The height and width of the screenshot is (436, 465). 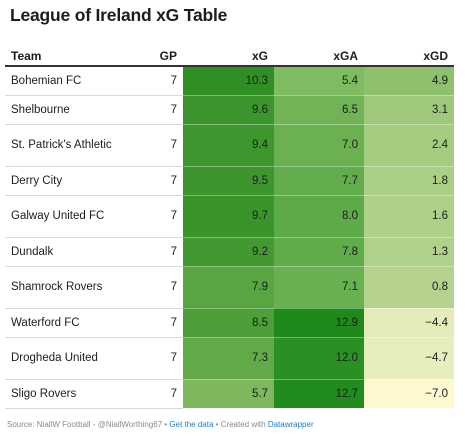 I want to click on get-data-link: Get the data, so click(x=191, y=424).